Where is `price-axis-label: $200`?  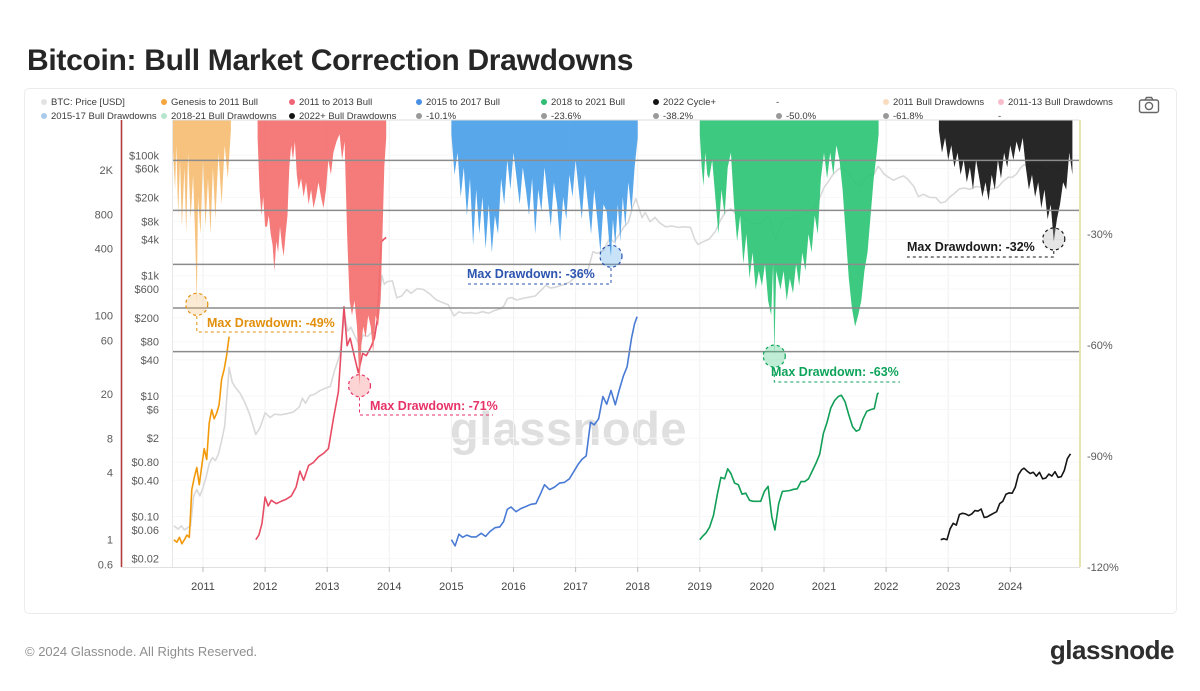 price-axis-label: $200 is located at coordinates (147, 319).